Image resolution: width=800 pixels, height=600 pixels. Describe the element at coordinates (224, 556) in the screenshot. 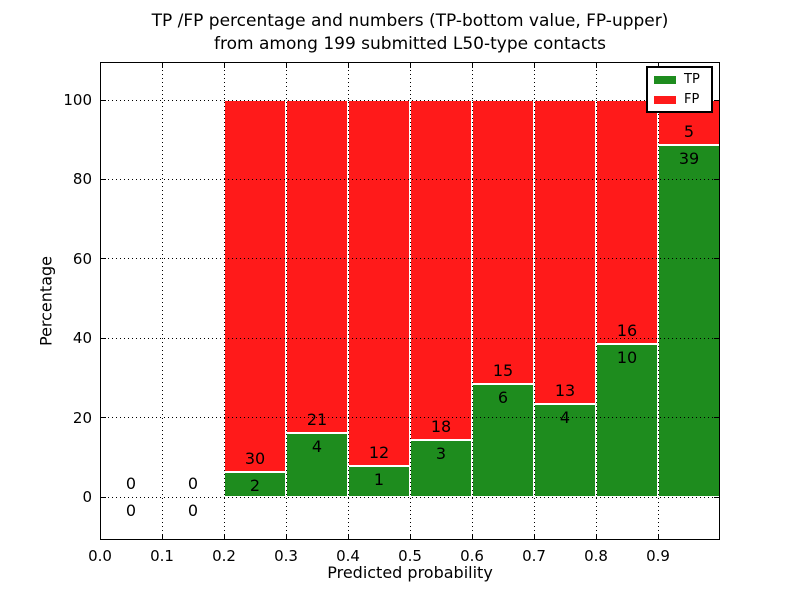

I see `x-tick-label: 0.2` at that location.